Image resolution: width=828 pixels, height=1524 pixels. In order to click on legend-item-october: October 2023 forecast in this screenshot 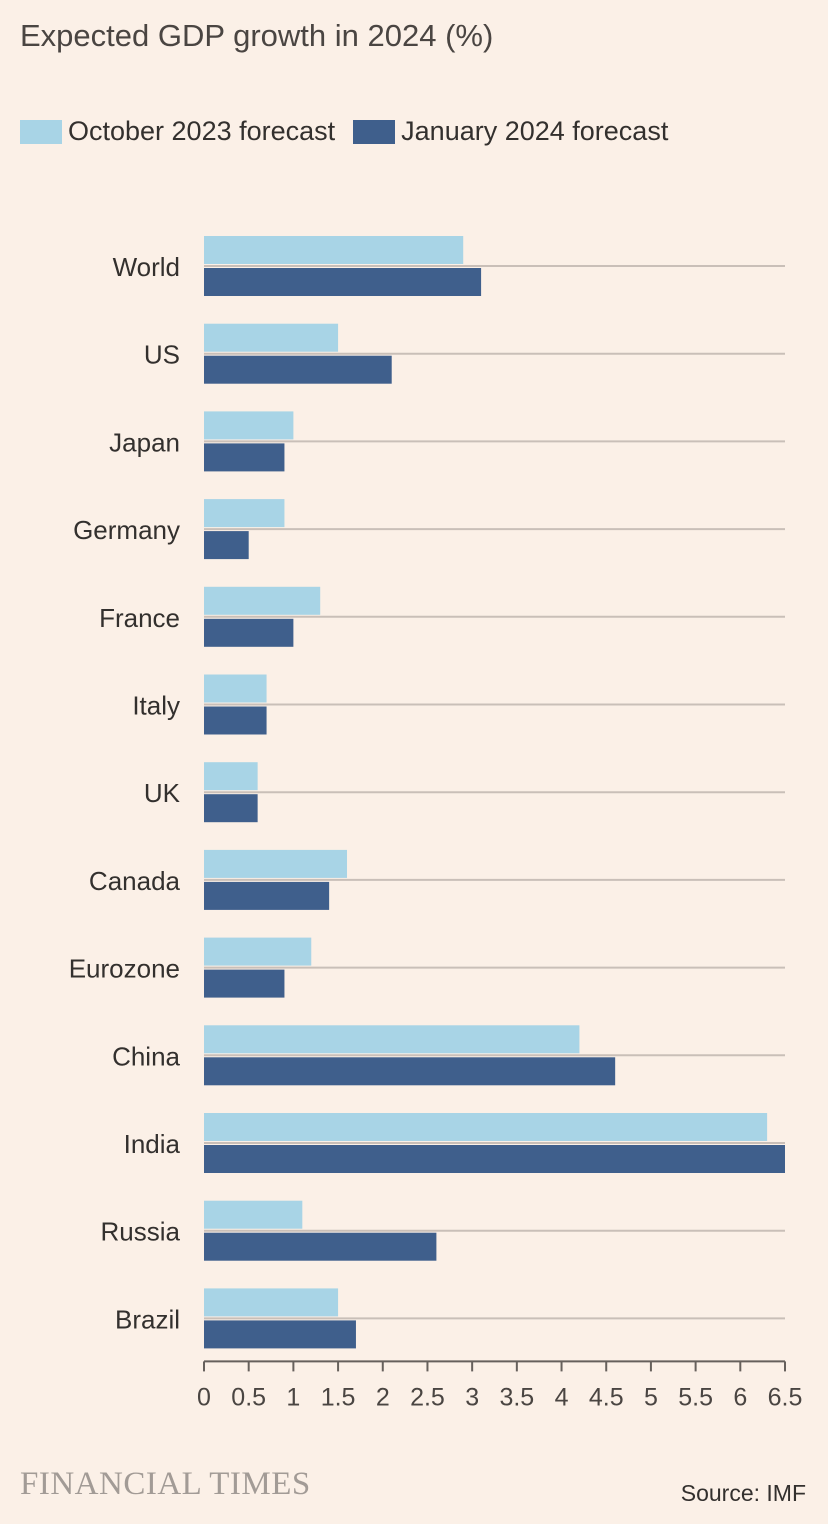, I will do `click(177, 131)`.